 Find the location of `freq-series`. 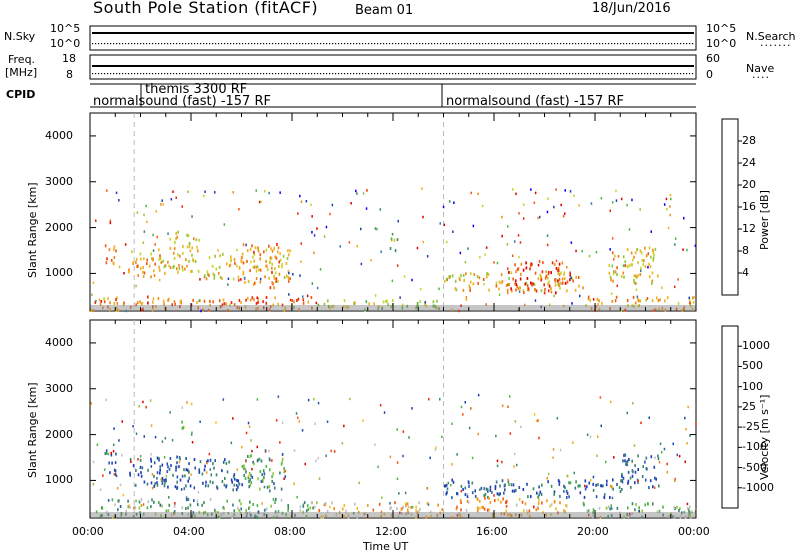

freq-series is located at coordinates (393, 70).